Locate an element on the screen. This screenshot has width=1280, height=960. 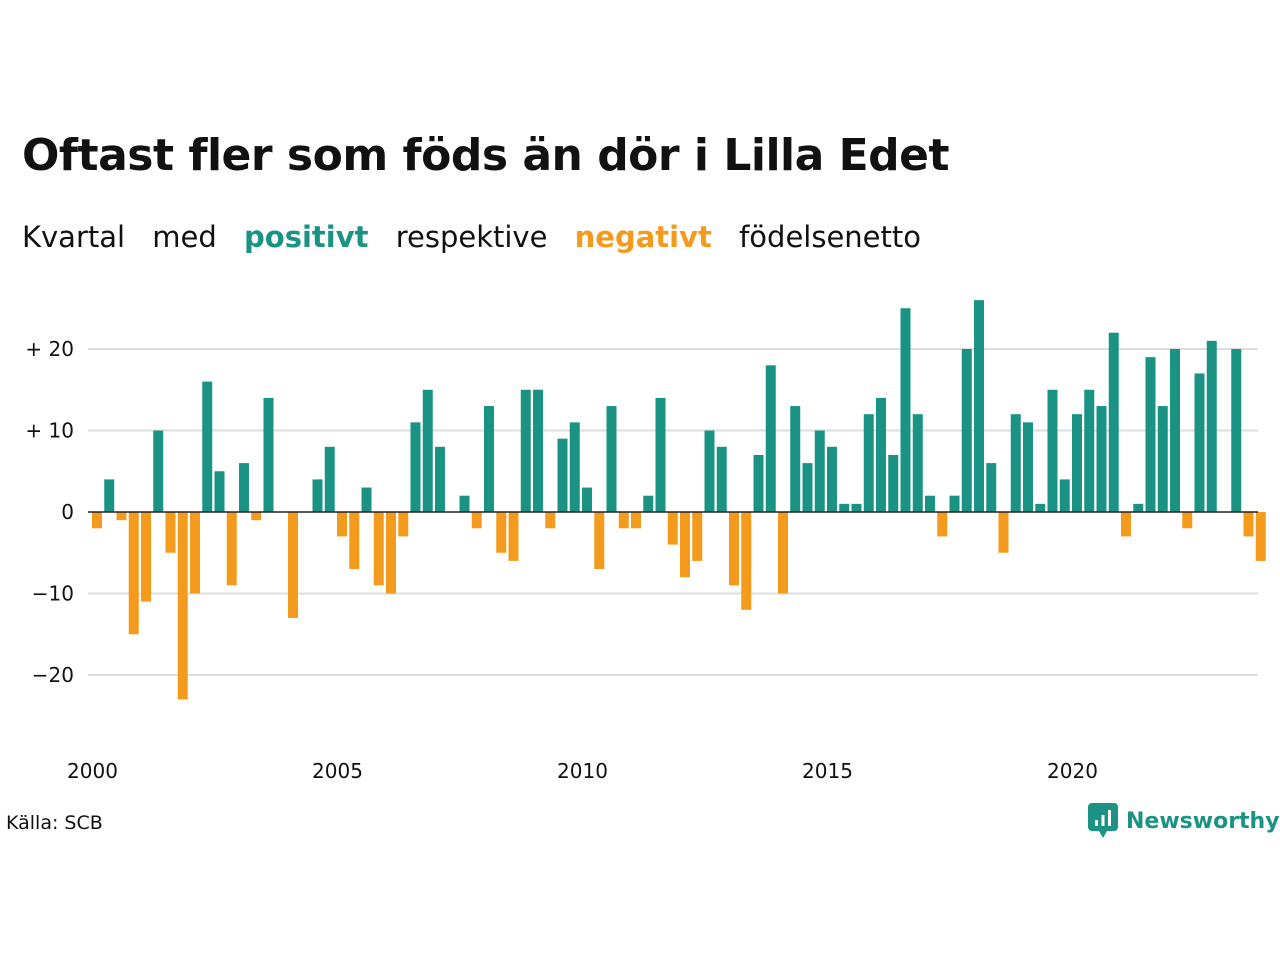
subtitle-text-fodelsenetto: födelsenetto is located at coordinates (830, 237).